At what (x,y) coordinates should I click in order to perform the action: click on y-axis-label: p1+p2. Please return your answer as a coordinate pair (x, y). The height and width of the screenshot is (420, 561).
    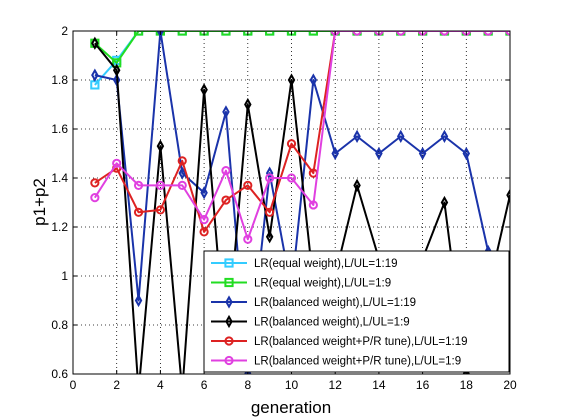
    Looking at the image, I should click on (39, 202).